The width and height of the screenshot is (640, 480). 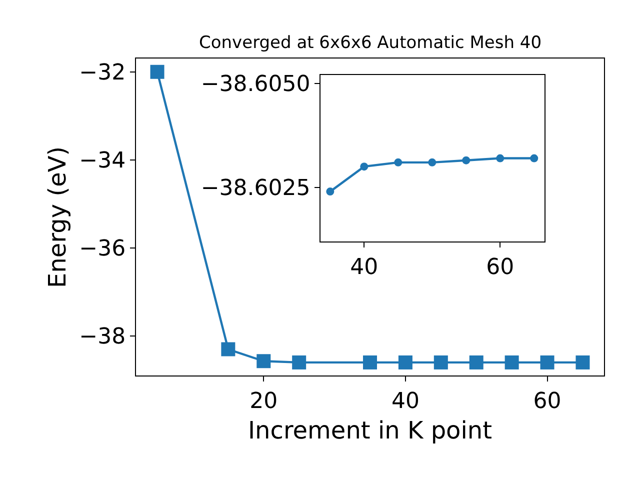 I want to click on x-axis-title: Increment in K point, so click(x=370, y=430).